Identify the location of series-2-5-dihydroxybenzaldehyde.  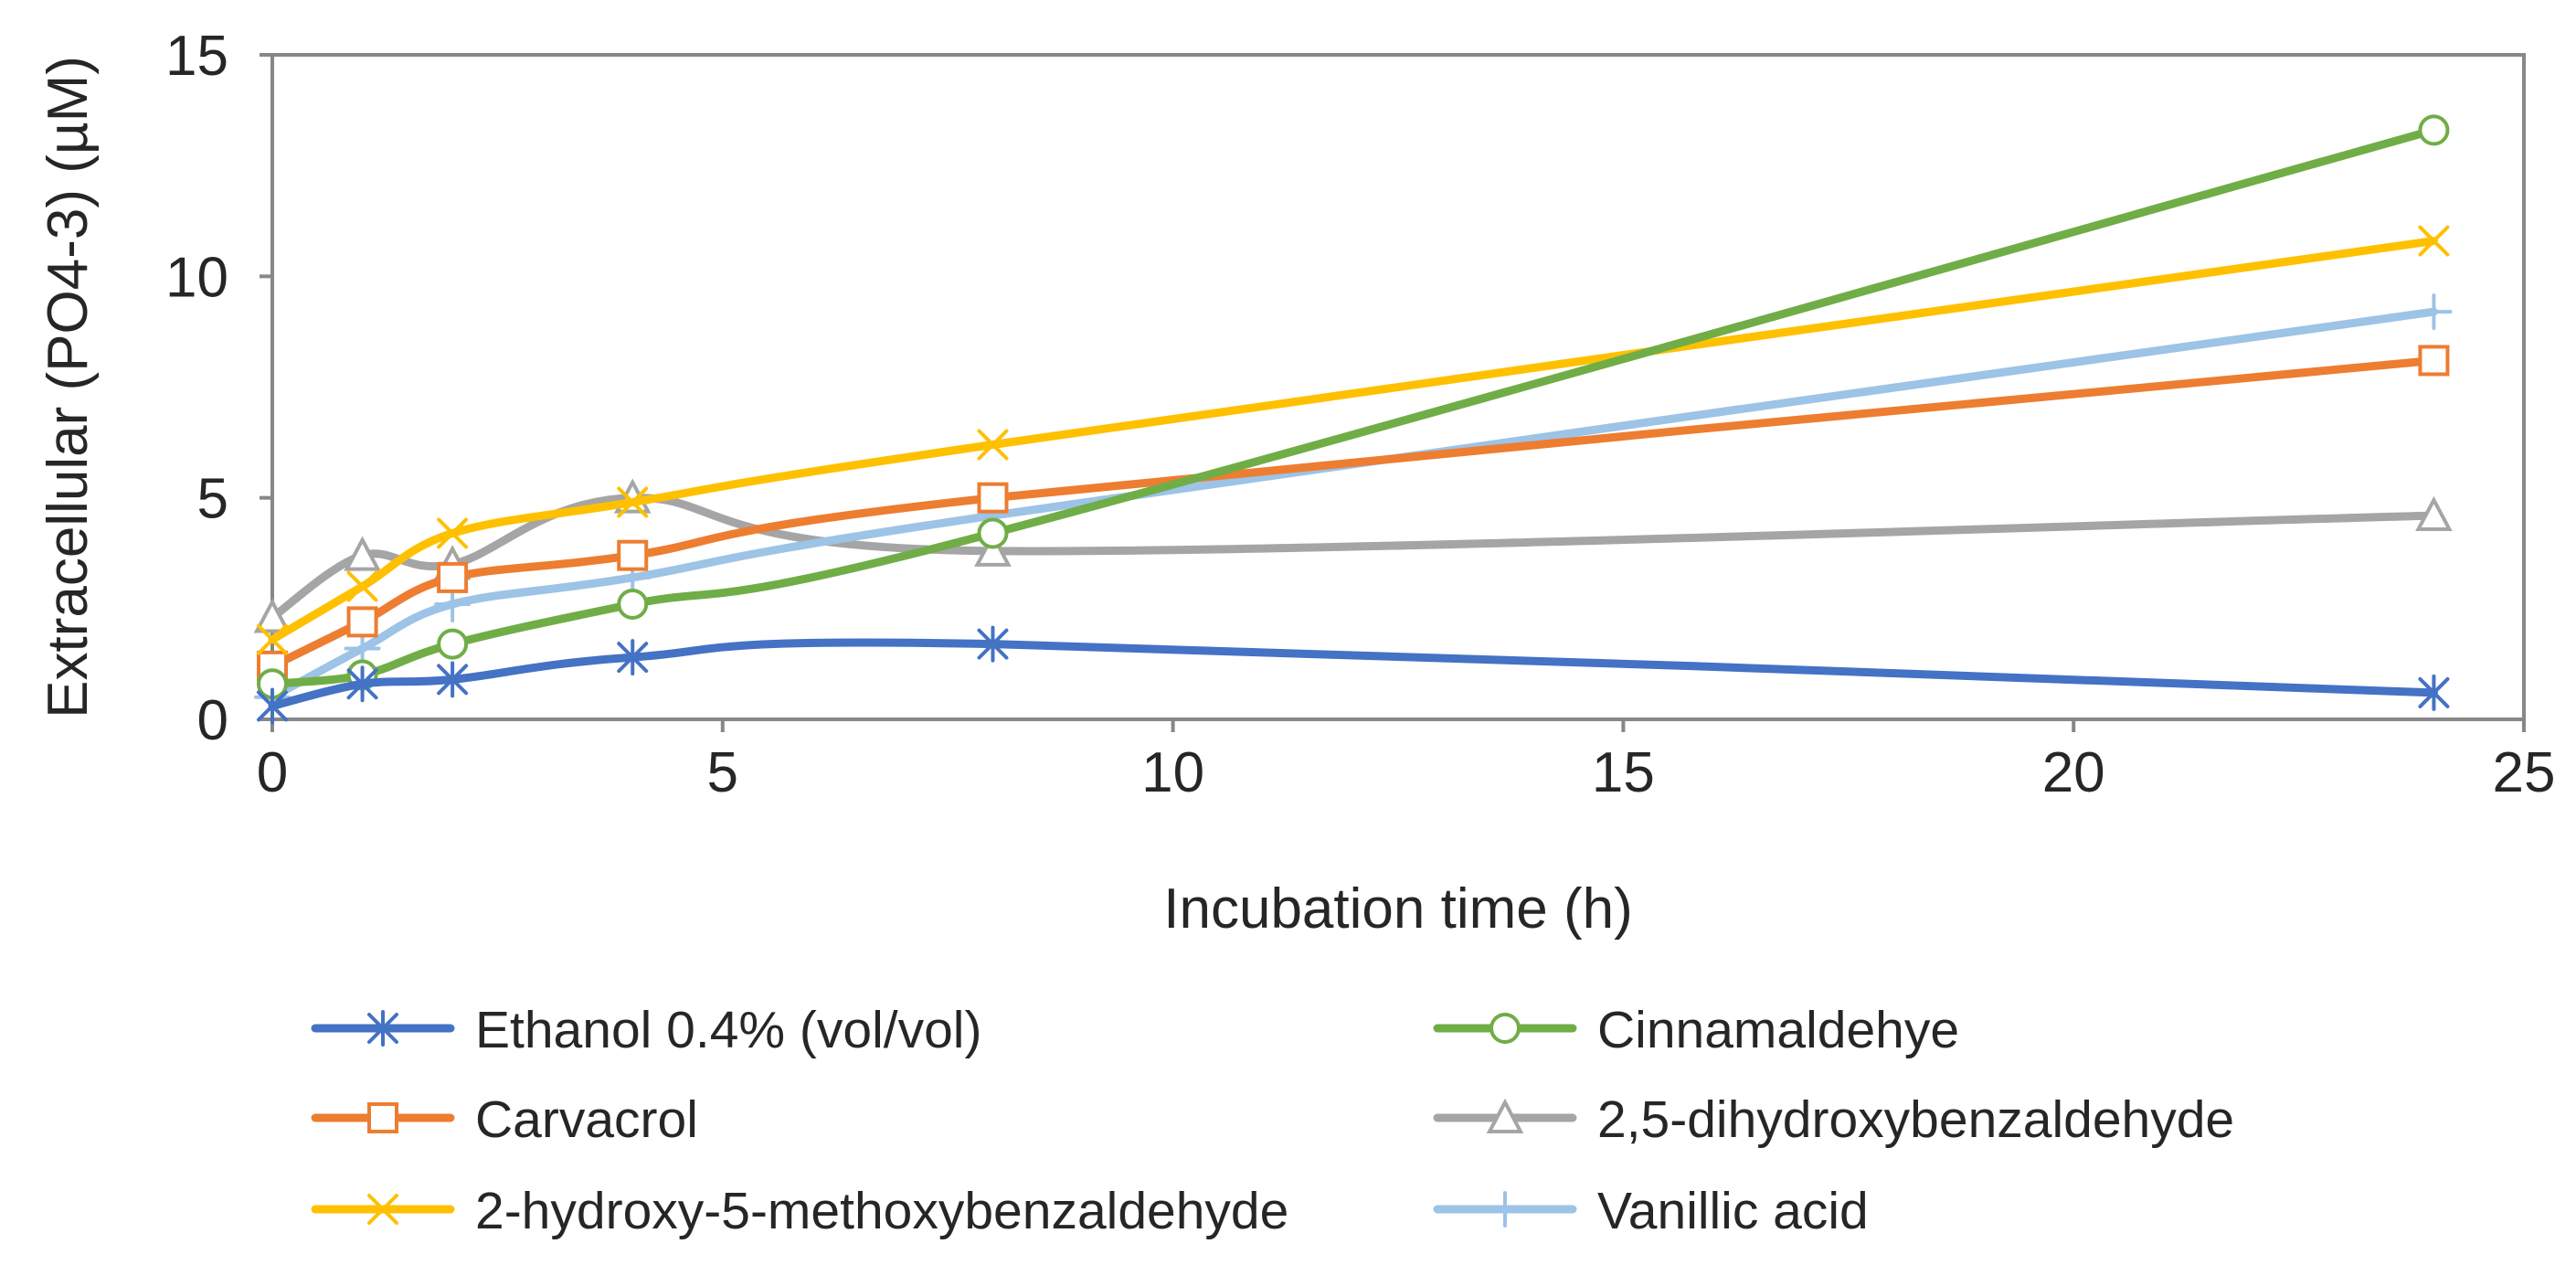
(1353, 555).